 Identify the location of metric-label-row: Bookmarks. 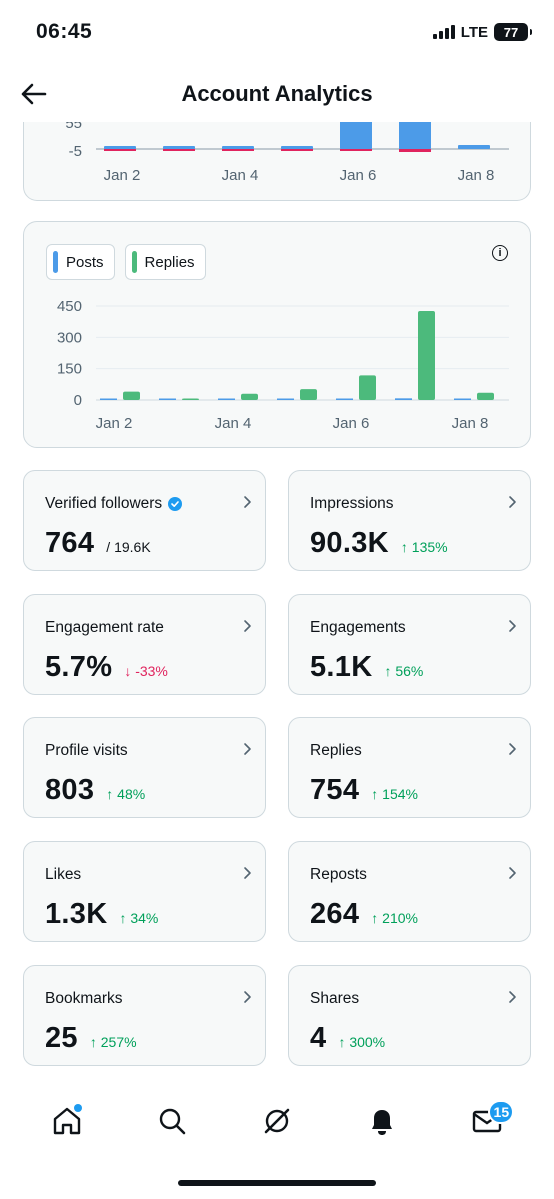
(84, 999).